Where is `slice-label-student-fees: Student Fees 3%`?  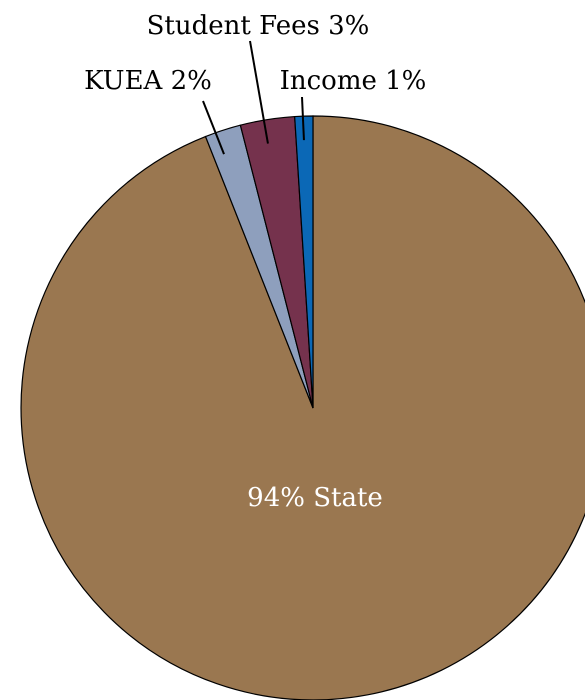
slice-label-student-fees: Student Fees 3% is located at coordinates (258, 26).